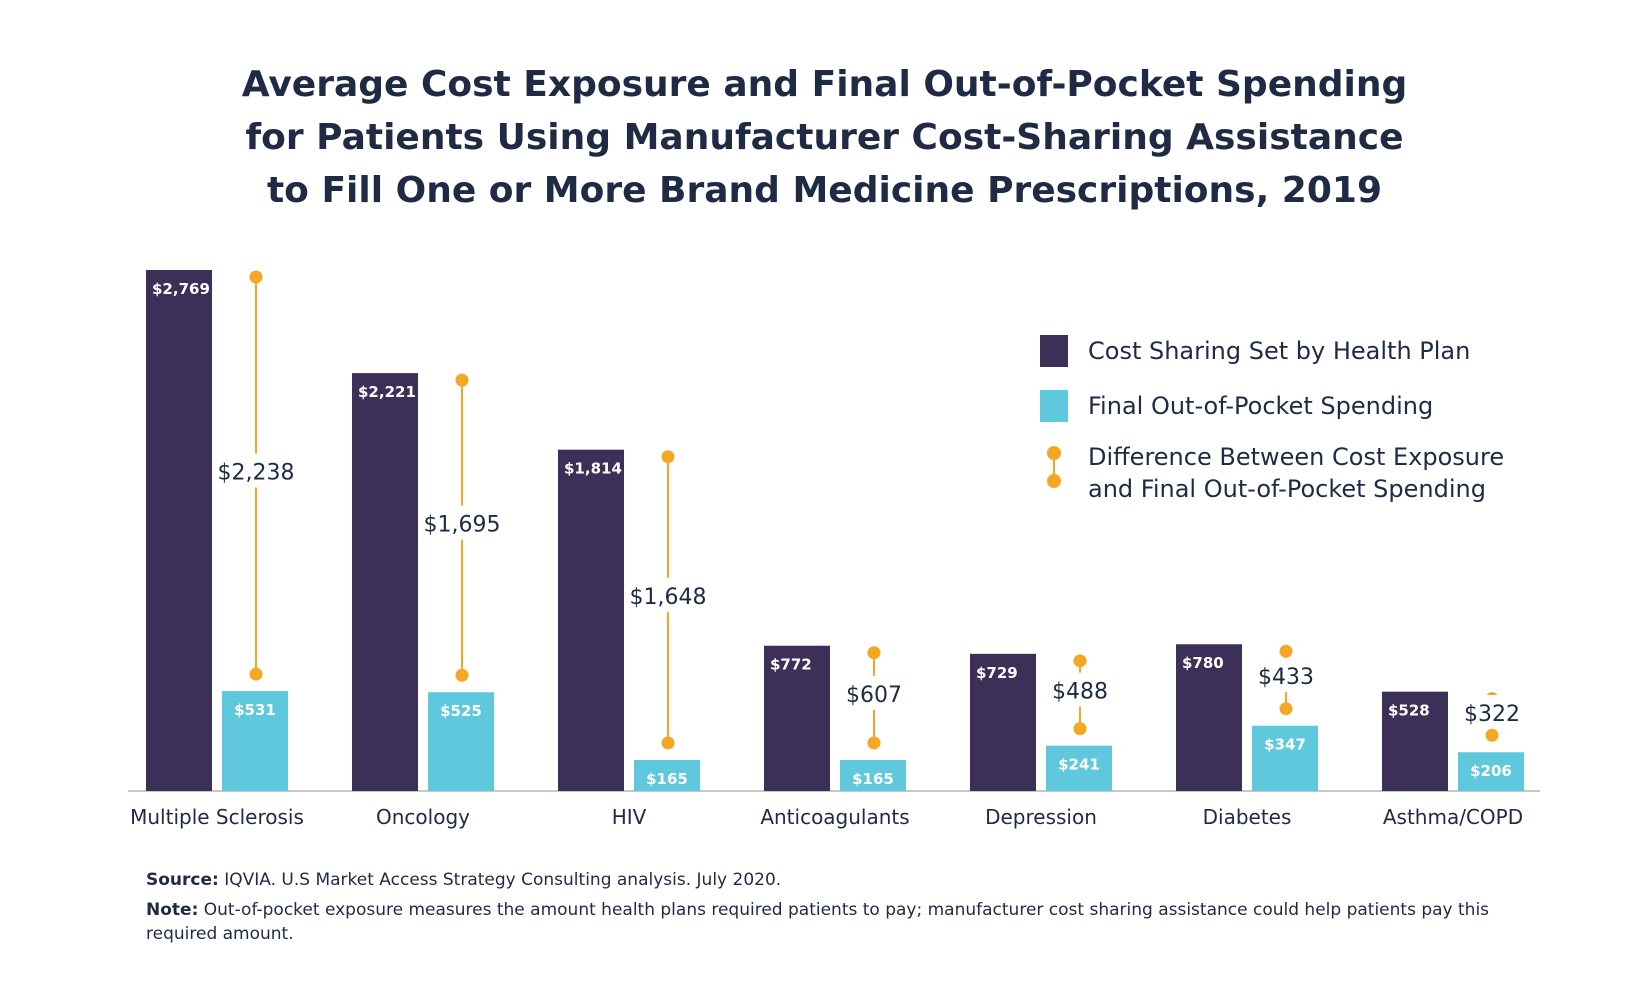 The image size is (1649, 989). Describe the element at coordinates (1203, 663) in the screenshot. I see `bar-label-cost-sharing: $780` at that location.